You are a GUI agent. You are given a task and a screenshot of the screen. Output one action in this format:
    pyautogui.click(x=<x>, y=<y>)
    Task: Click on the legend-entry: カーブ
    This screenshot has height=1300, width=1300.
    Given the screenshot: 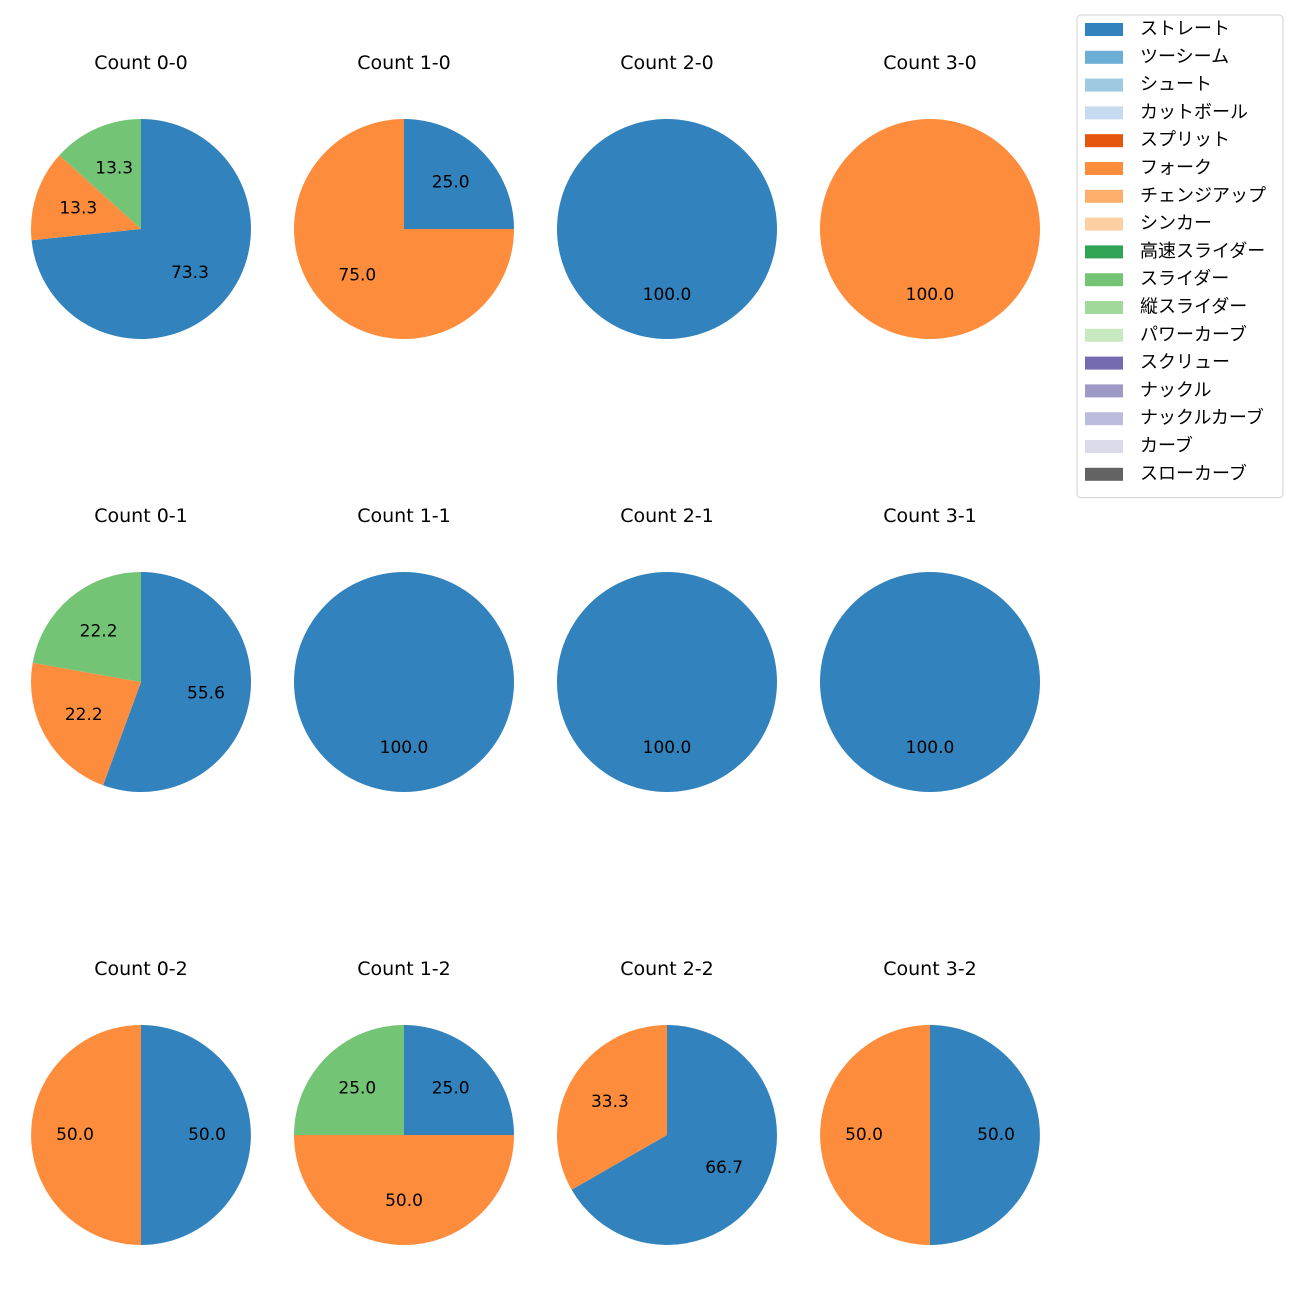 What is the action you would take?
    pyautogui.click(x=1139, y=446)
    